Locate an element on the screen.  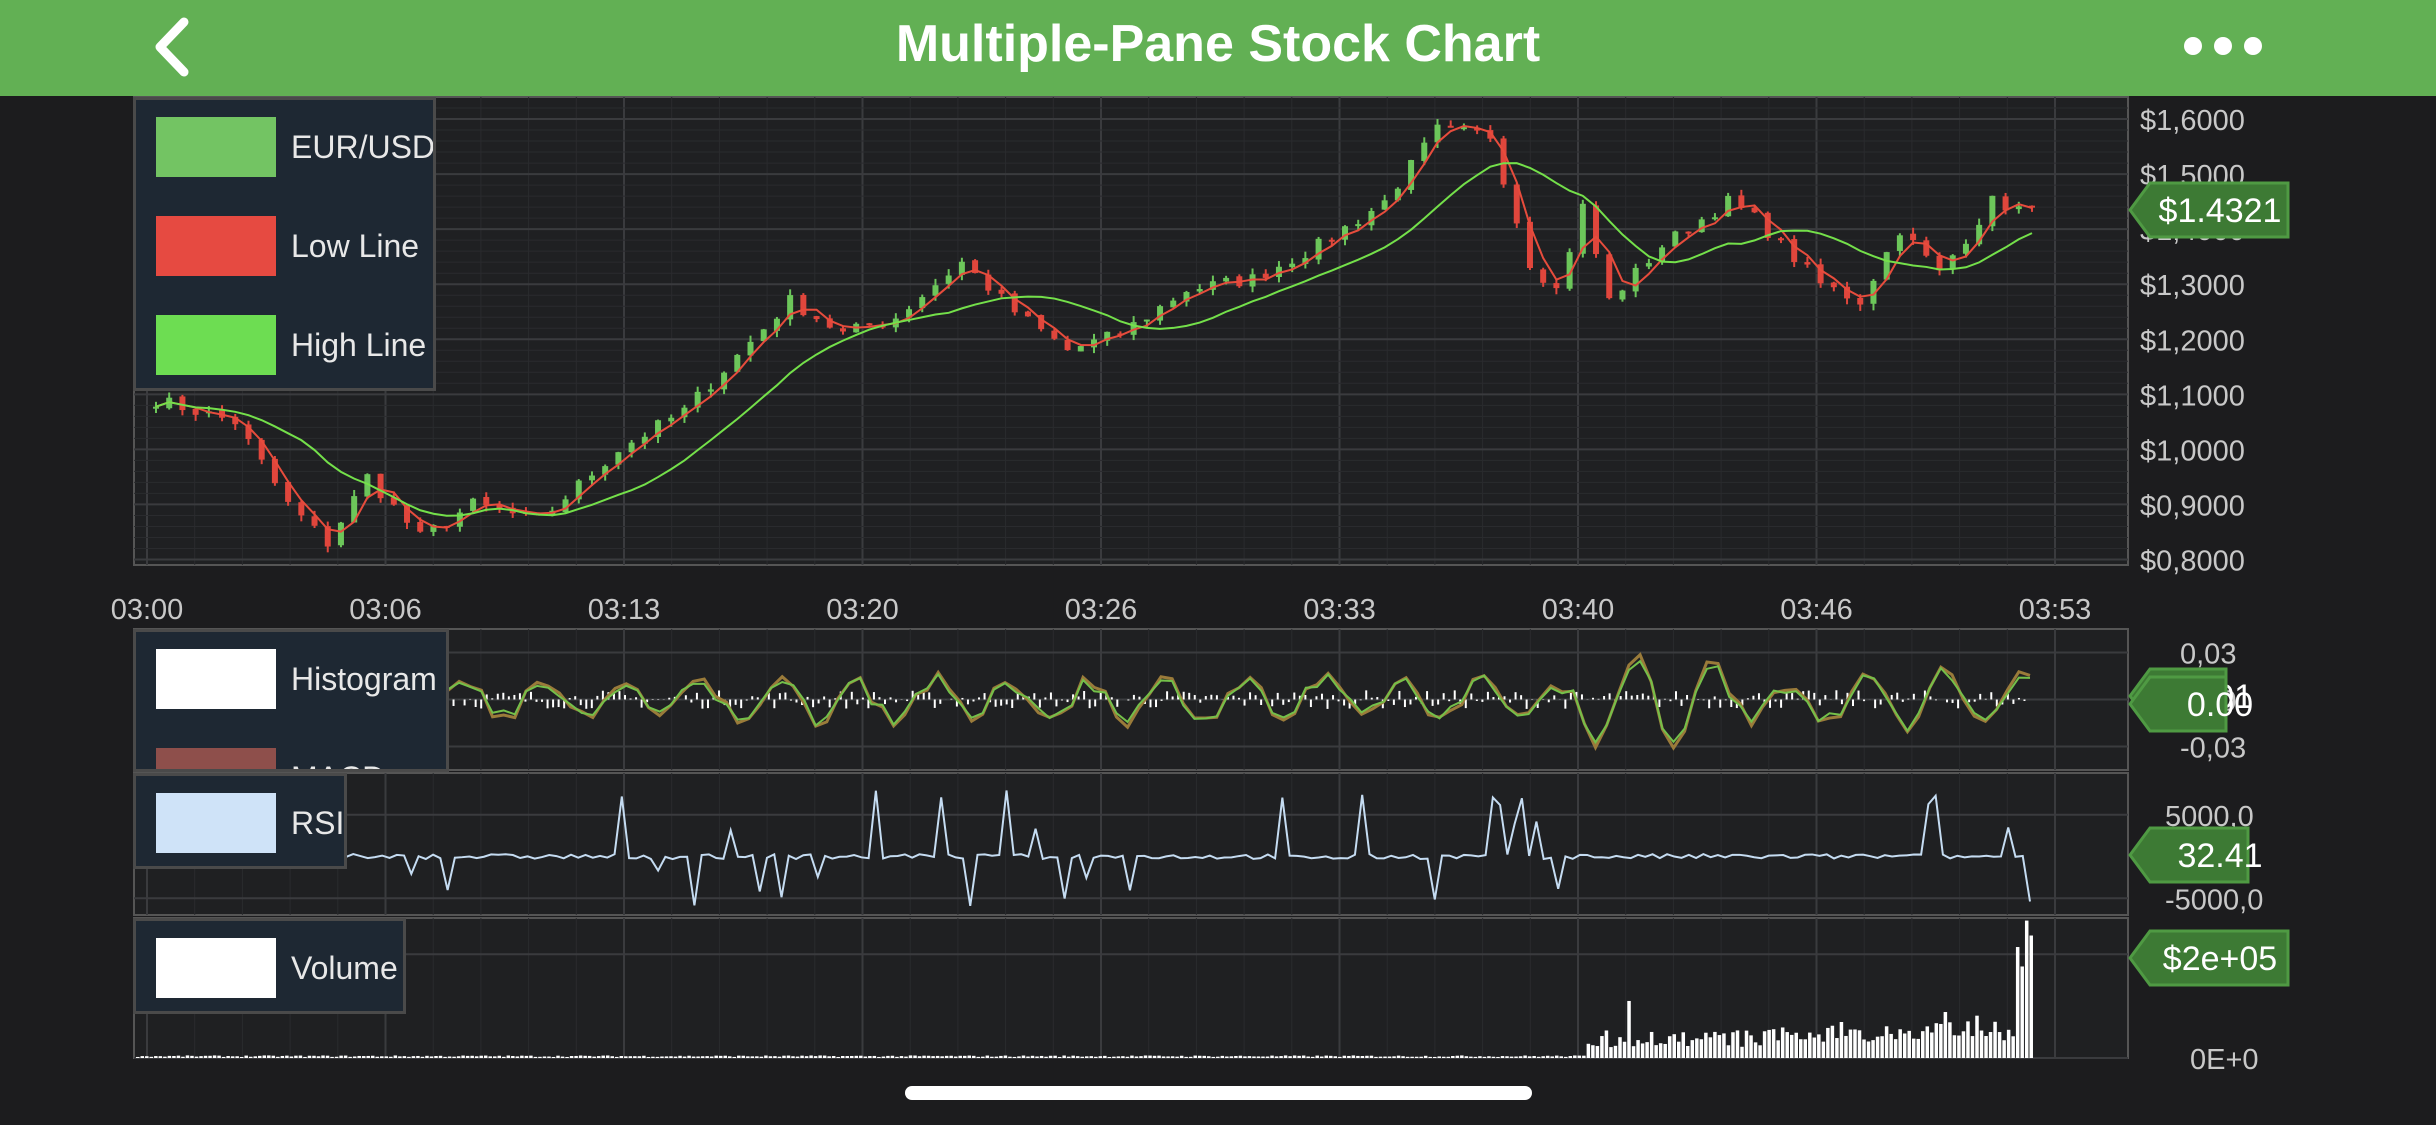
y-tick-label: -5000,0 is located at coordinates (2214, 900).